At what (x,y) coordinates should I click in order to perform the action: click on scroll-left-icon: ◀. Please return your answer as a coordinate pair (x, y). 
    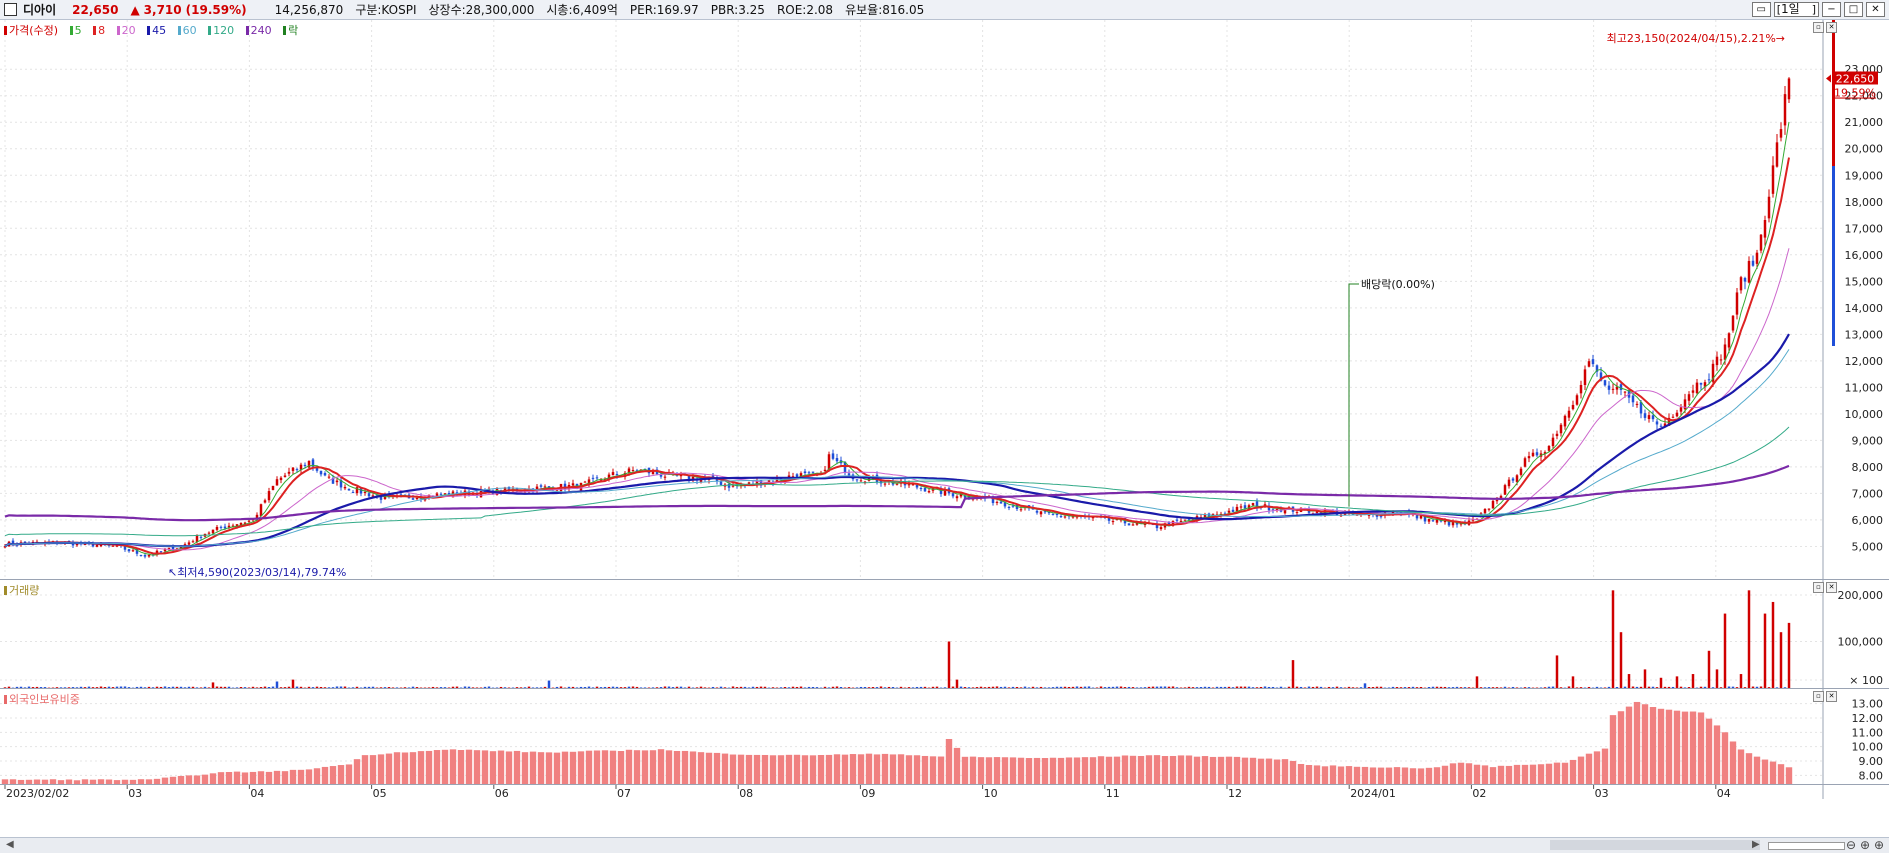
    Looking at the image, I should click on (10, 844).